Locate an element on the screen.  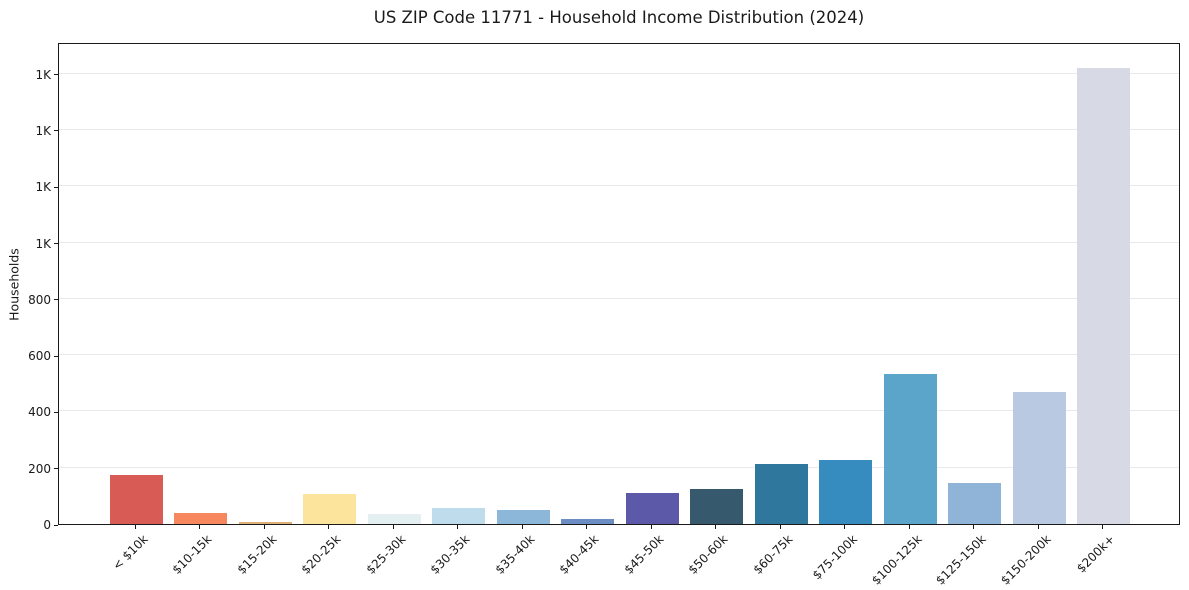
y-tick-label: 800 is located at coordinates (39, 299).